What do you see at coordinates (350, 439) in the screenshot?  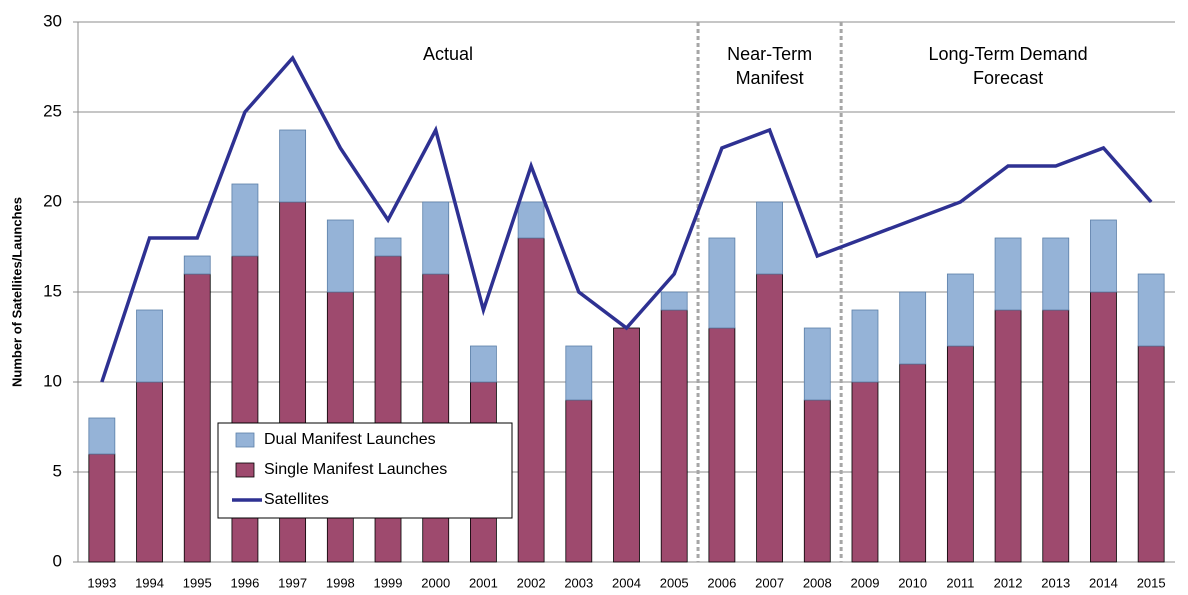 I see `legend-label: Dual Manifest Launches` at bounding box center [350, 439].